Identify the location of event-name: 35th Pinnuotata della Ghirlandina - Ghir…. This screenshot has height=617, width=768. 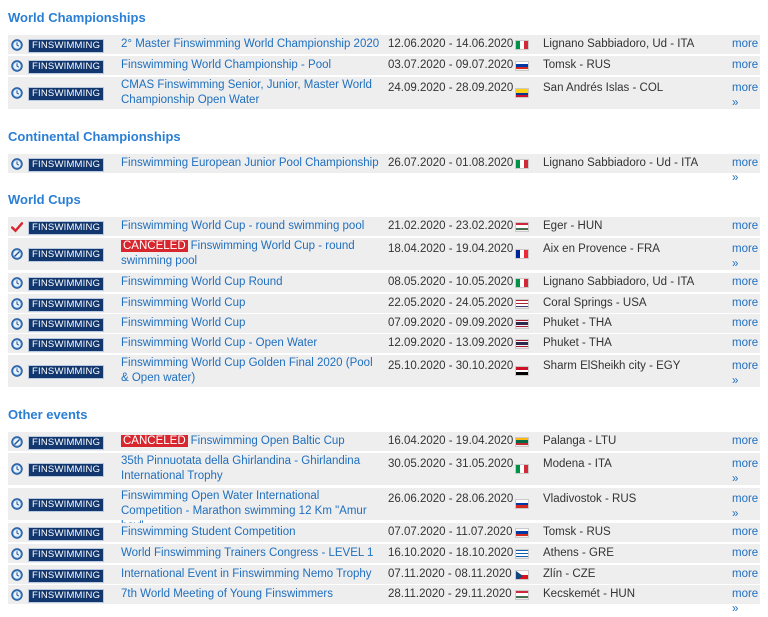
(241, 468).